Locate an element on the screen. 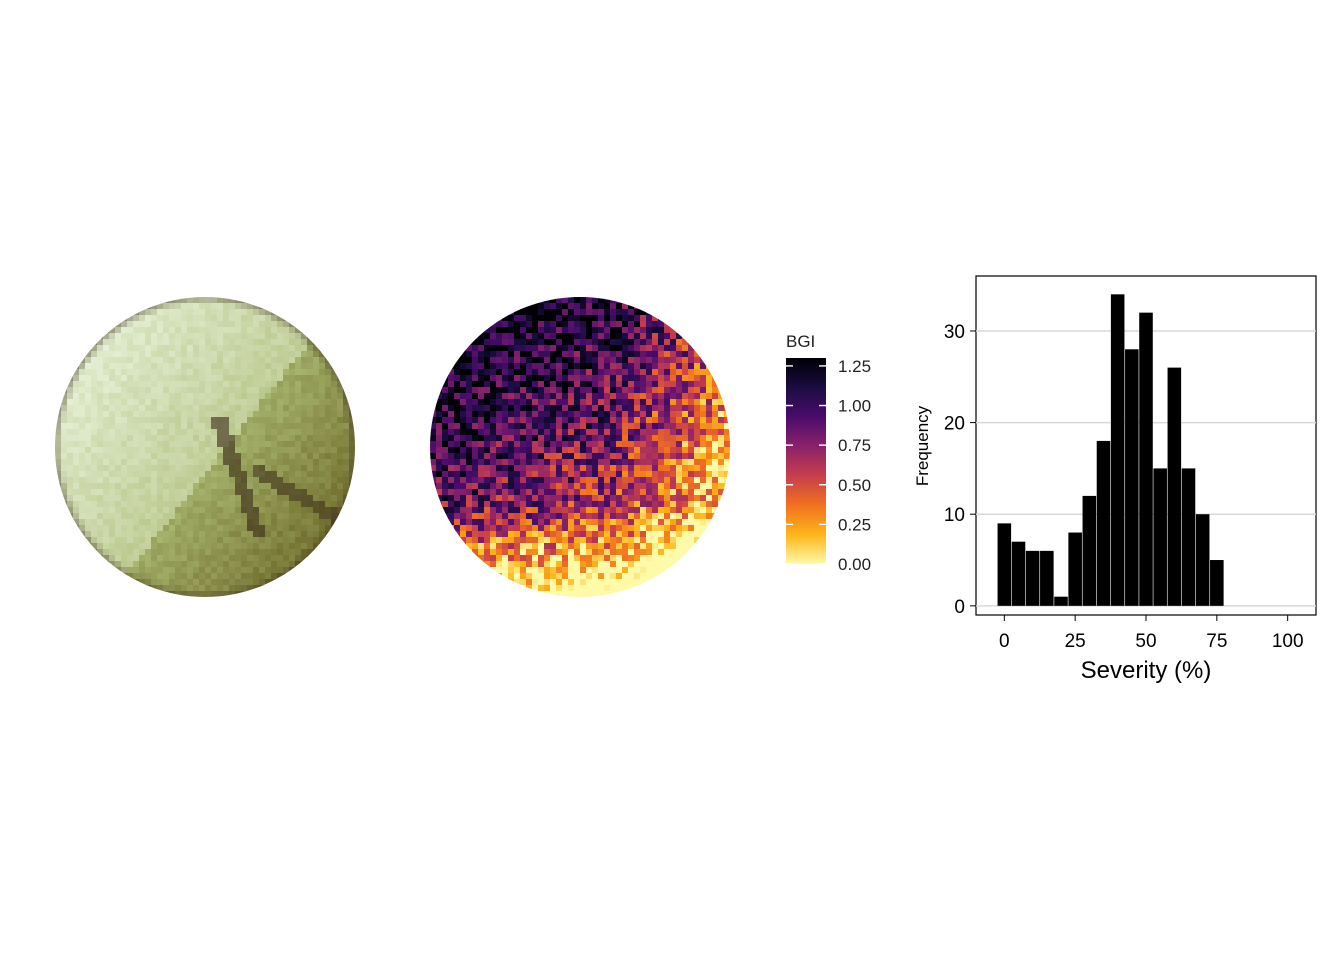  x-axis-ticks: 0 25 50 75 100 is located at coordinates (1151, 633).